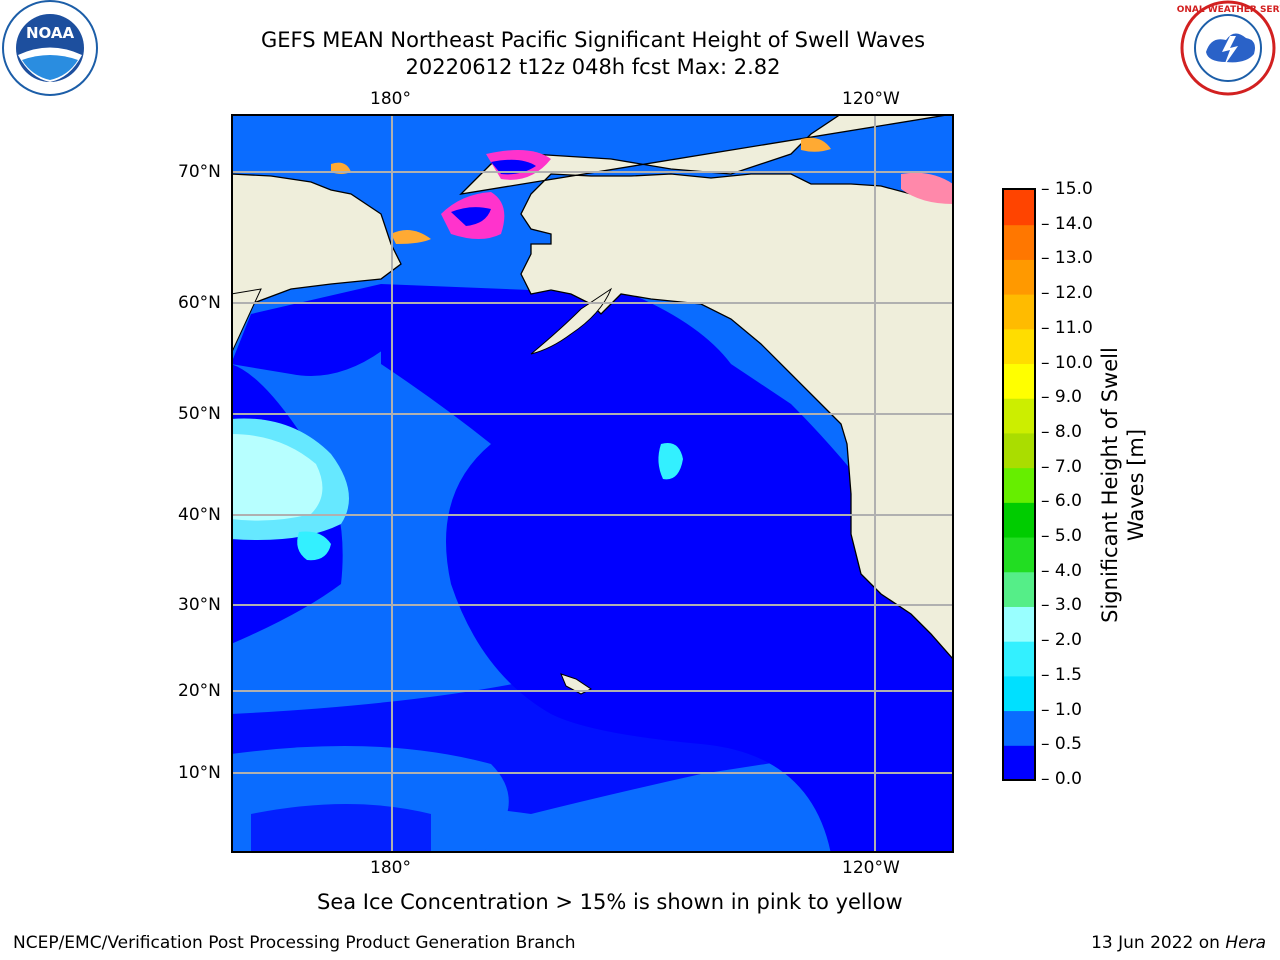 The image size is (1280, 960). I want to click on colorbar-tick-label: – 2.0, so click(1061, 640).